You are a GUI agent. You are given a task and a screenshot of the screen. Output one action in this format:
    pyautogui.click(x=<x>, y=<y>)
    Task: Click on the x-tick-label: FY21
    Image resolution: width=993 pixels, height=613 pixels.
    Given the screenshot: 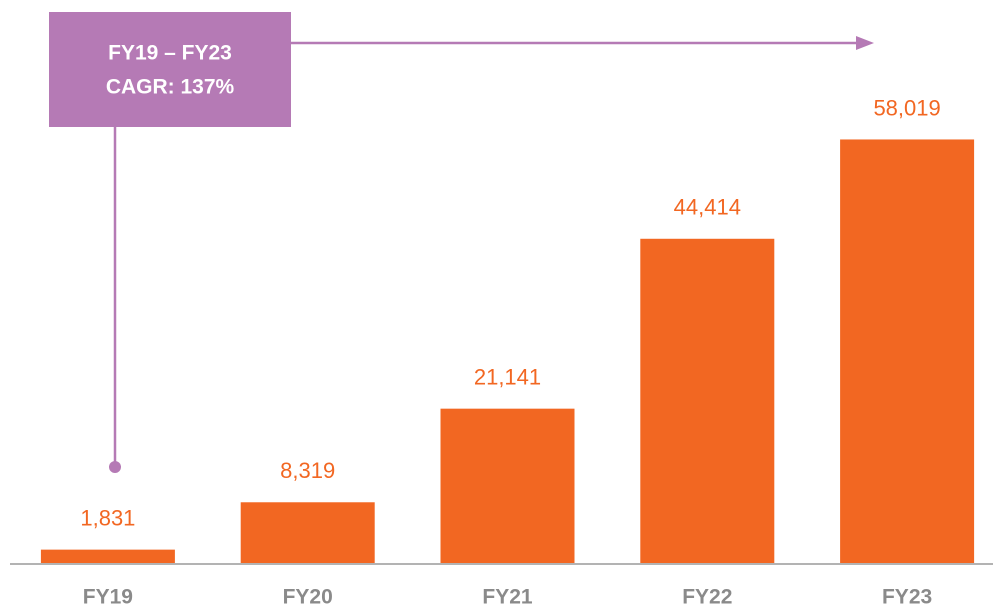 What is the action you would take?
    pyautogui.click(x=507, y=597)
    